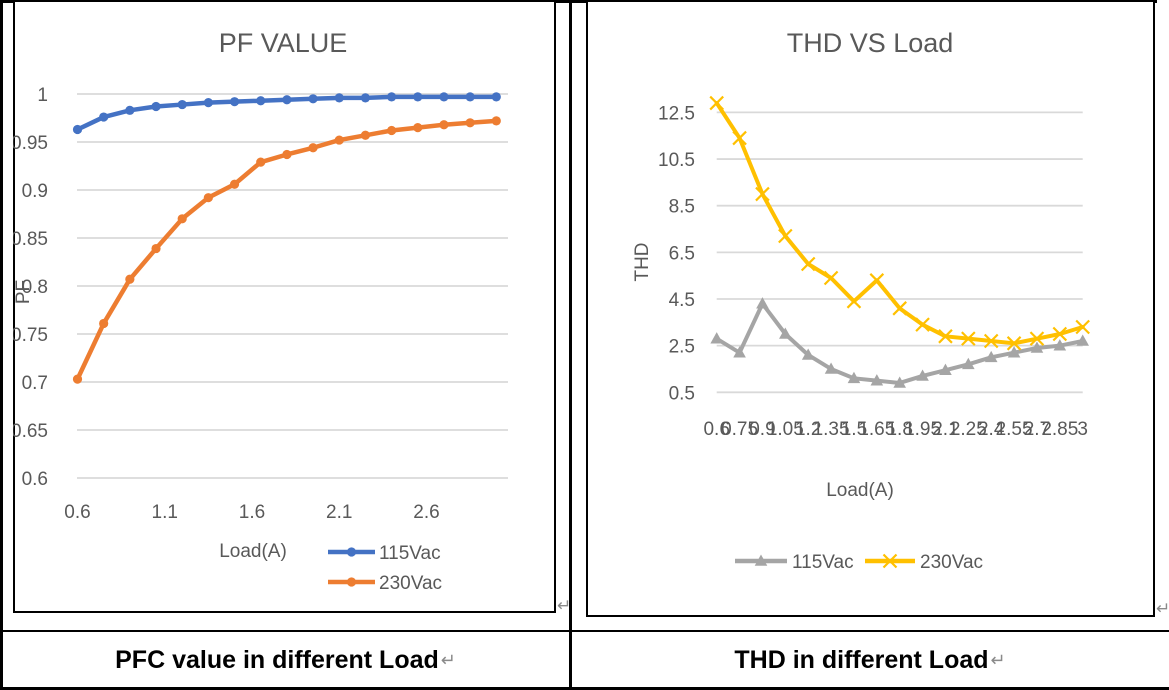  Describe the element at coordinates (35, 191) in the screenshot. I see `y-tick-label: 0.9` at that location.